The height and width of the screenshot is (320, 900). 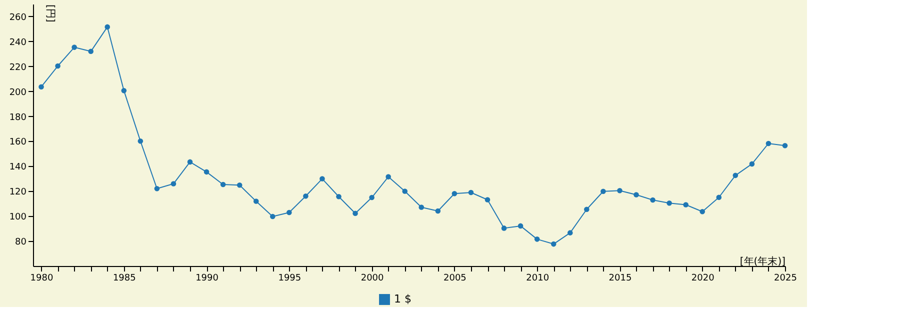 What do you see at coordinates (763, 262) in the screenshot?
I see `x-axis-title: [年(年末)]` at bounding box center [763, 262].